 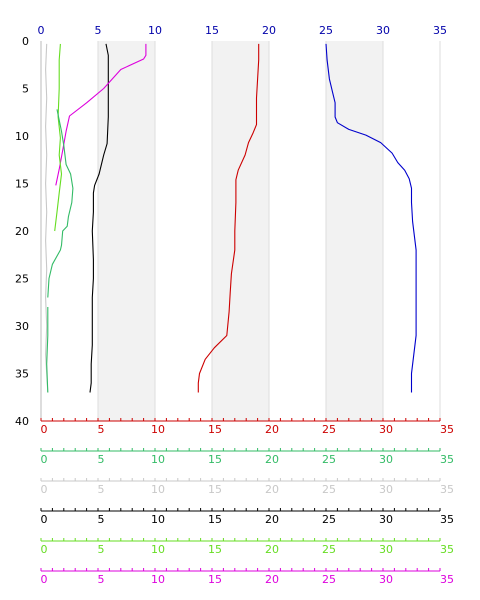 What do you see at coordinates (44, 489) in the screenshot?
I see `lightgray-axis-tick-label-0: 0` at bounding box center [44, 489].